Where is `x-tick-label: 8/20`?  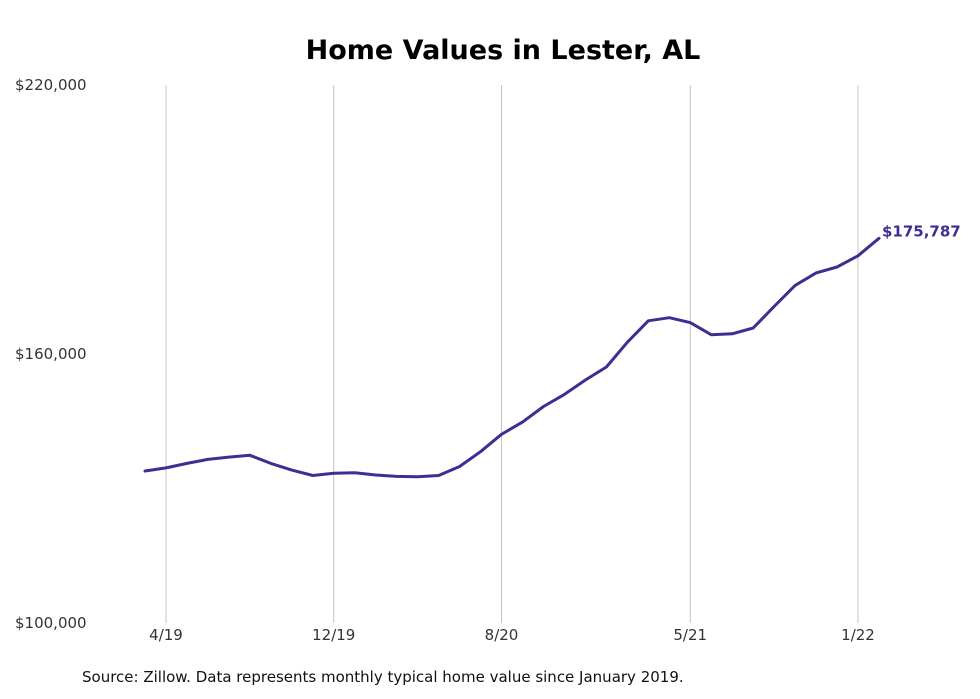 x-tick-label: 8/20 is located at coordinates (502, 635).